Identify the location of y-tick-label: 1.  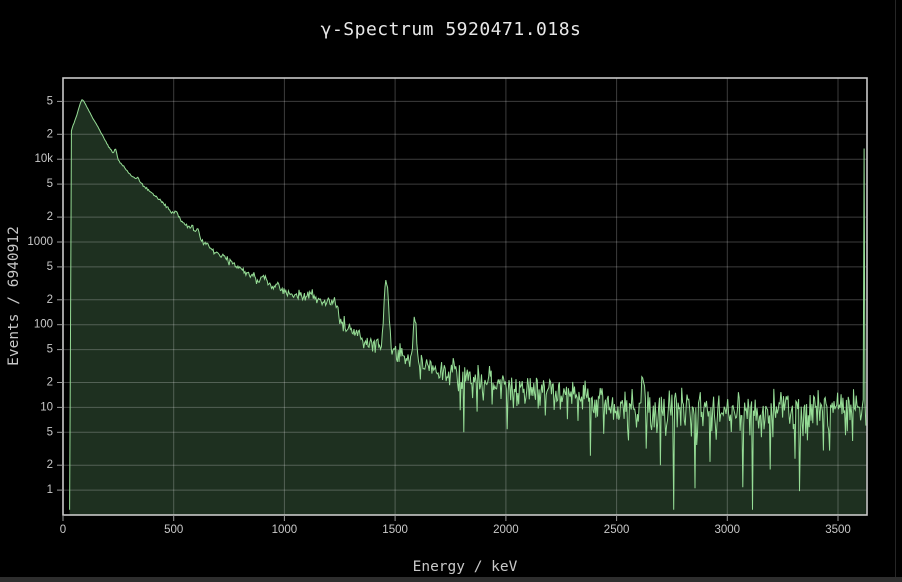
(50, 490).